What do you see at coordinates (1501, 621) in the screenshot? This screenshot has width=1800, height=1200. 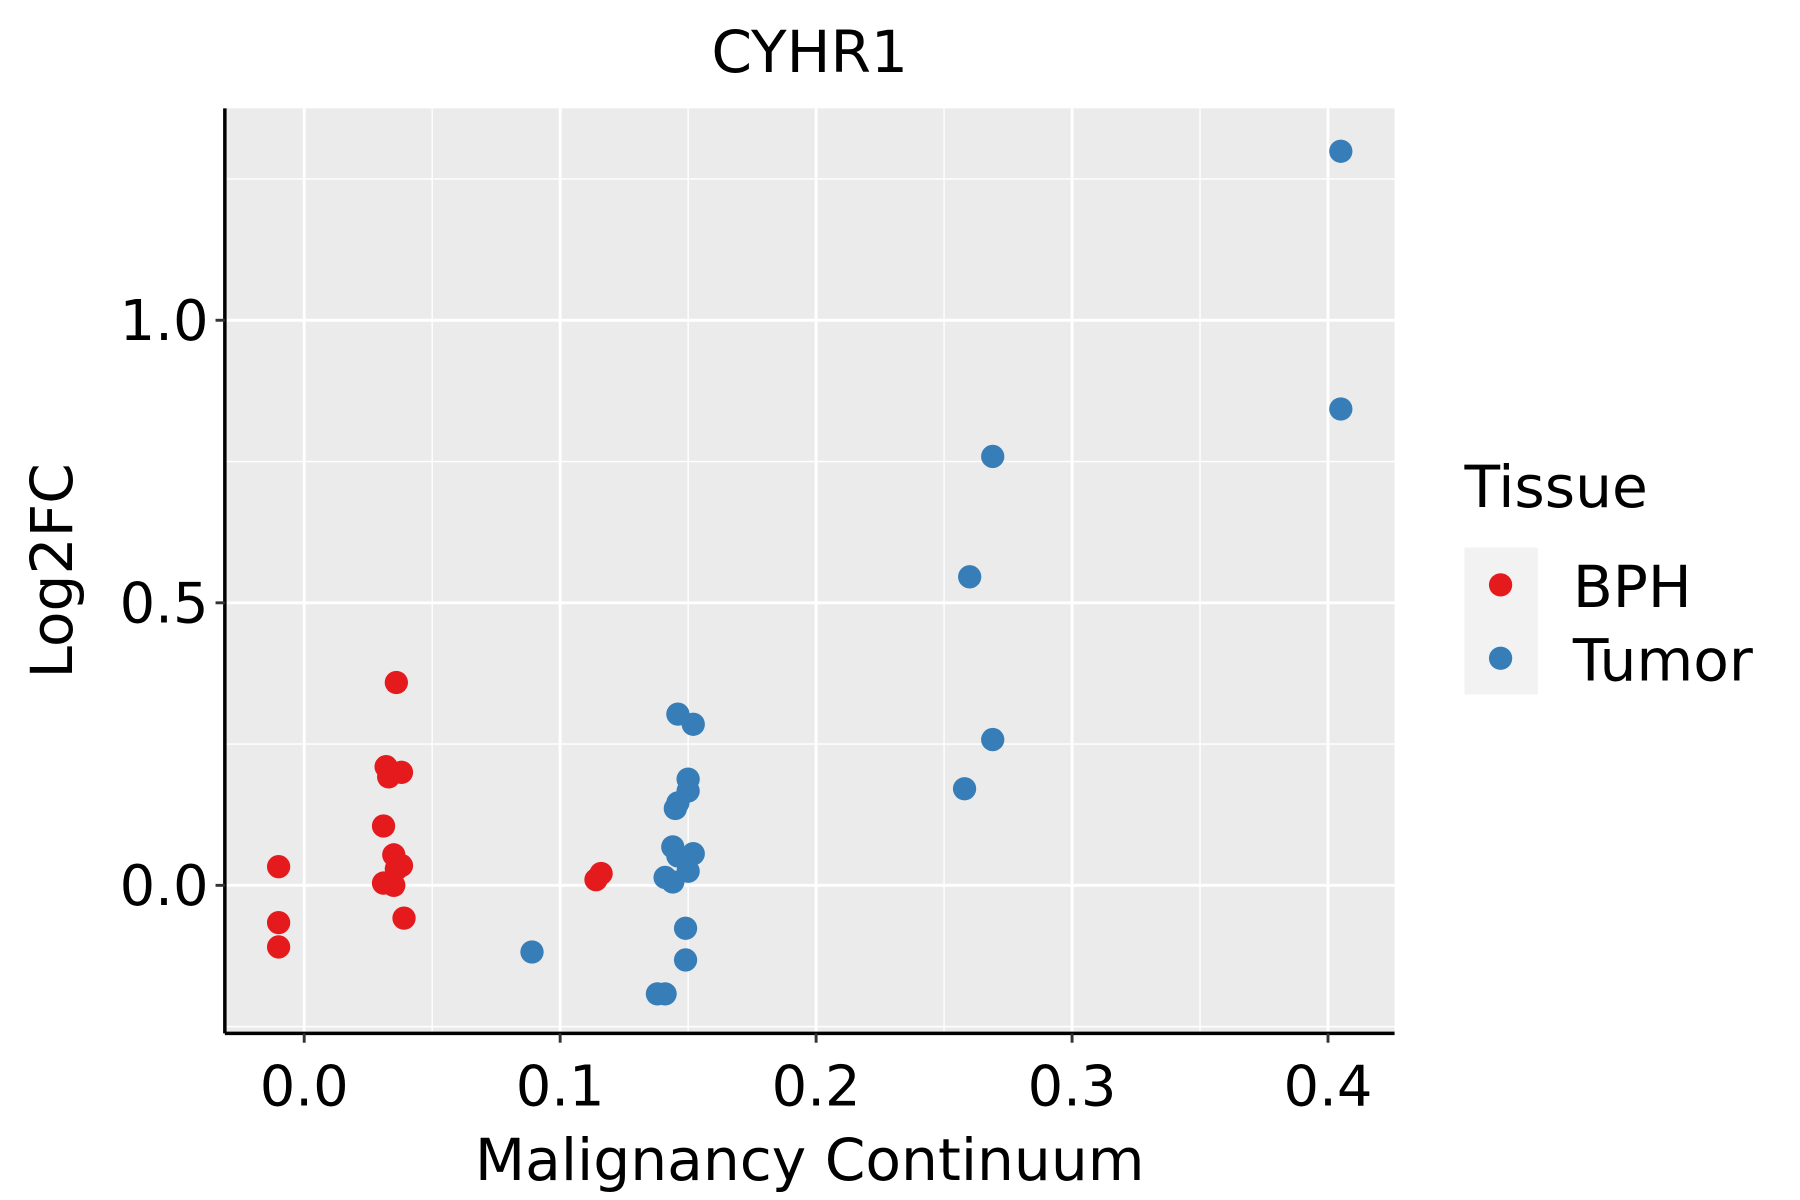 I see `legend-key-background` at bounding box center [1501, 621].